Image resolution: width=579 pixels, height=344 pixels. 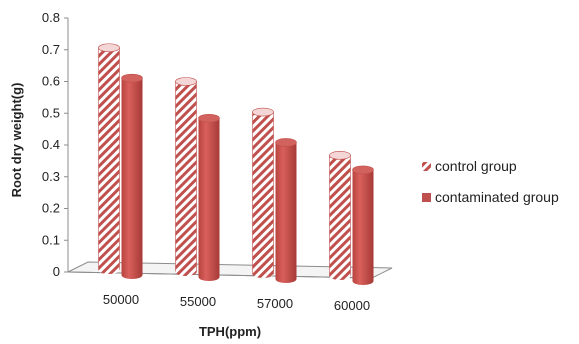 I want to click on y-tick-label: 0.5, so click(x=51, y=112).